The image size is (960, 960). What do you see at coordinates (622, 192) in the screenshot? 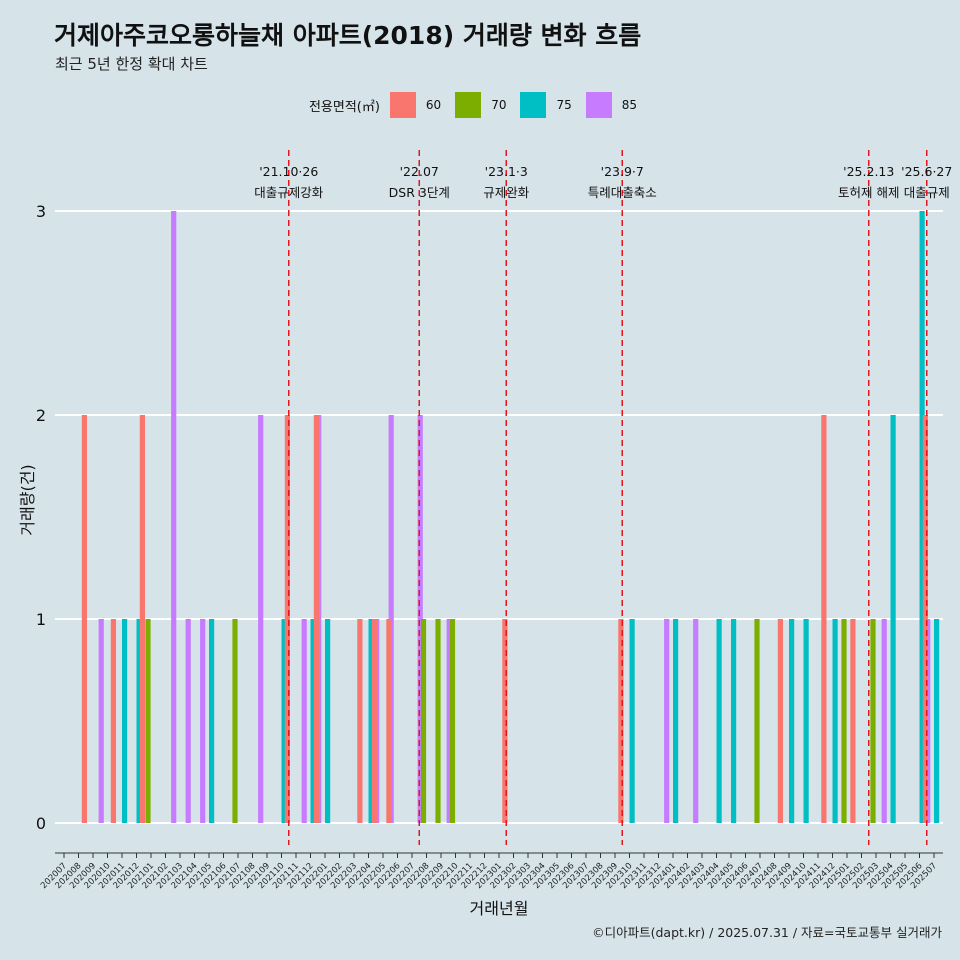
I see `event-name-label: 특례대출축소` at bounding box center [622, 192].